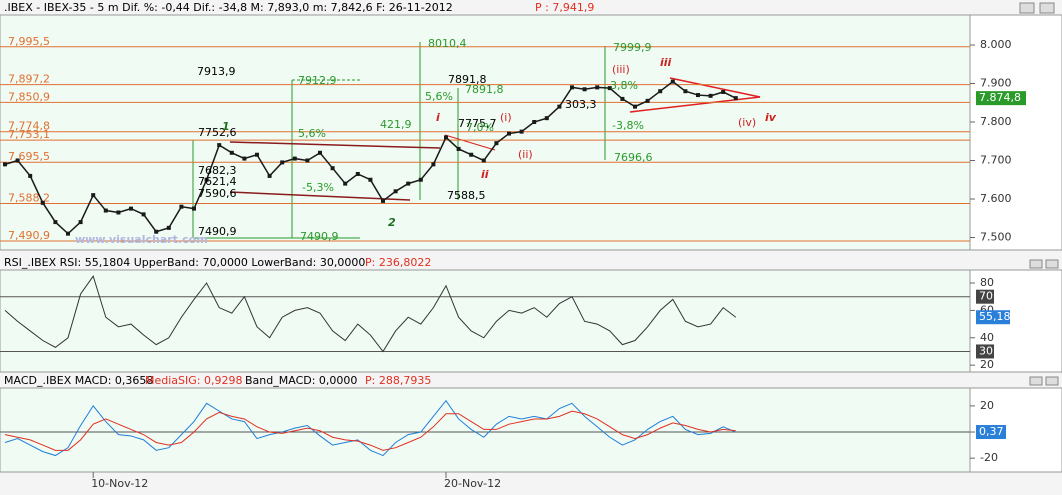 The image size is (1062, 495). I want to click on annotation: (i), so click(506, 117).